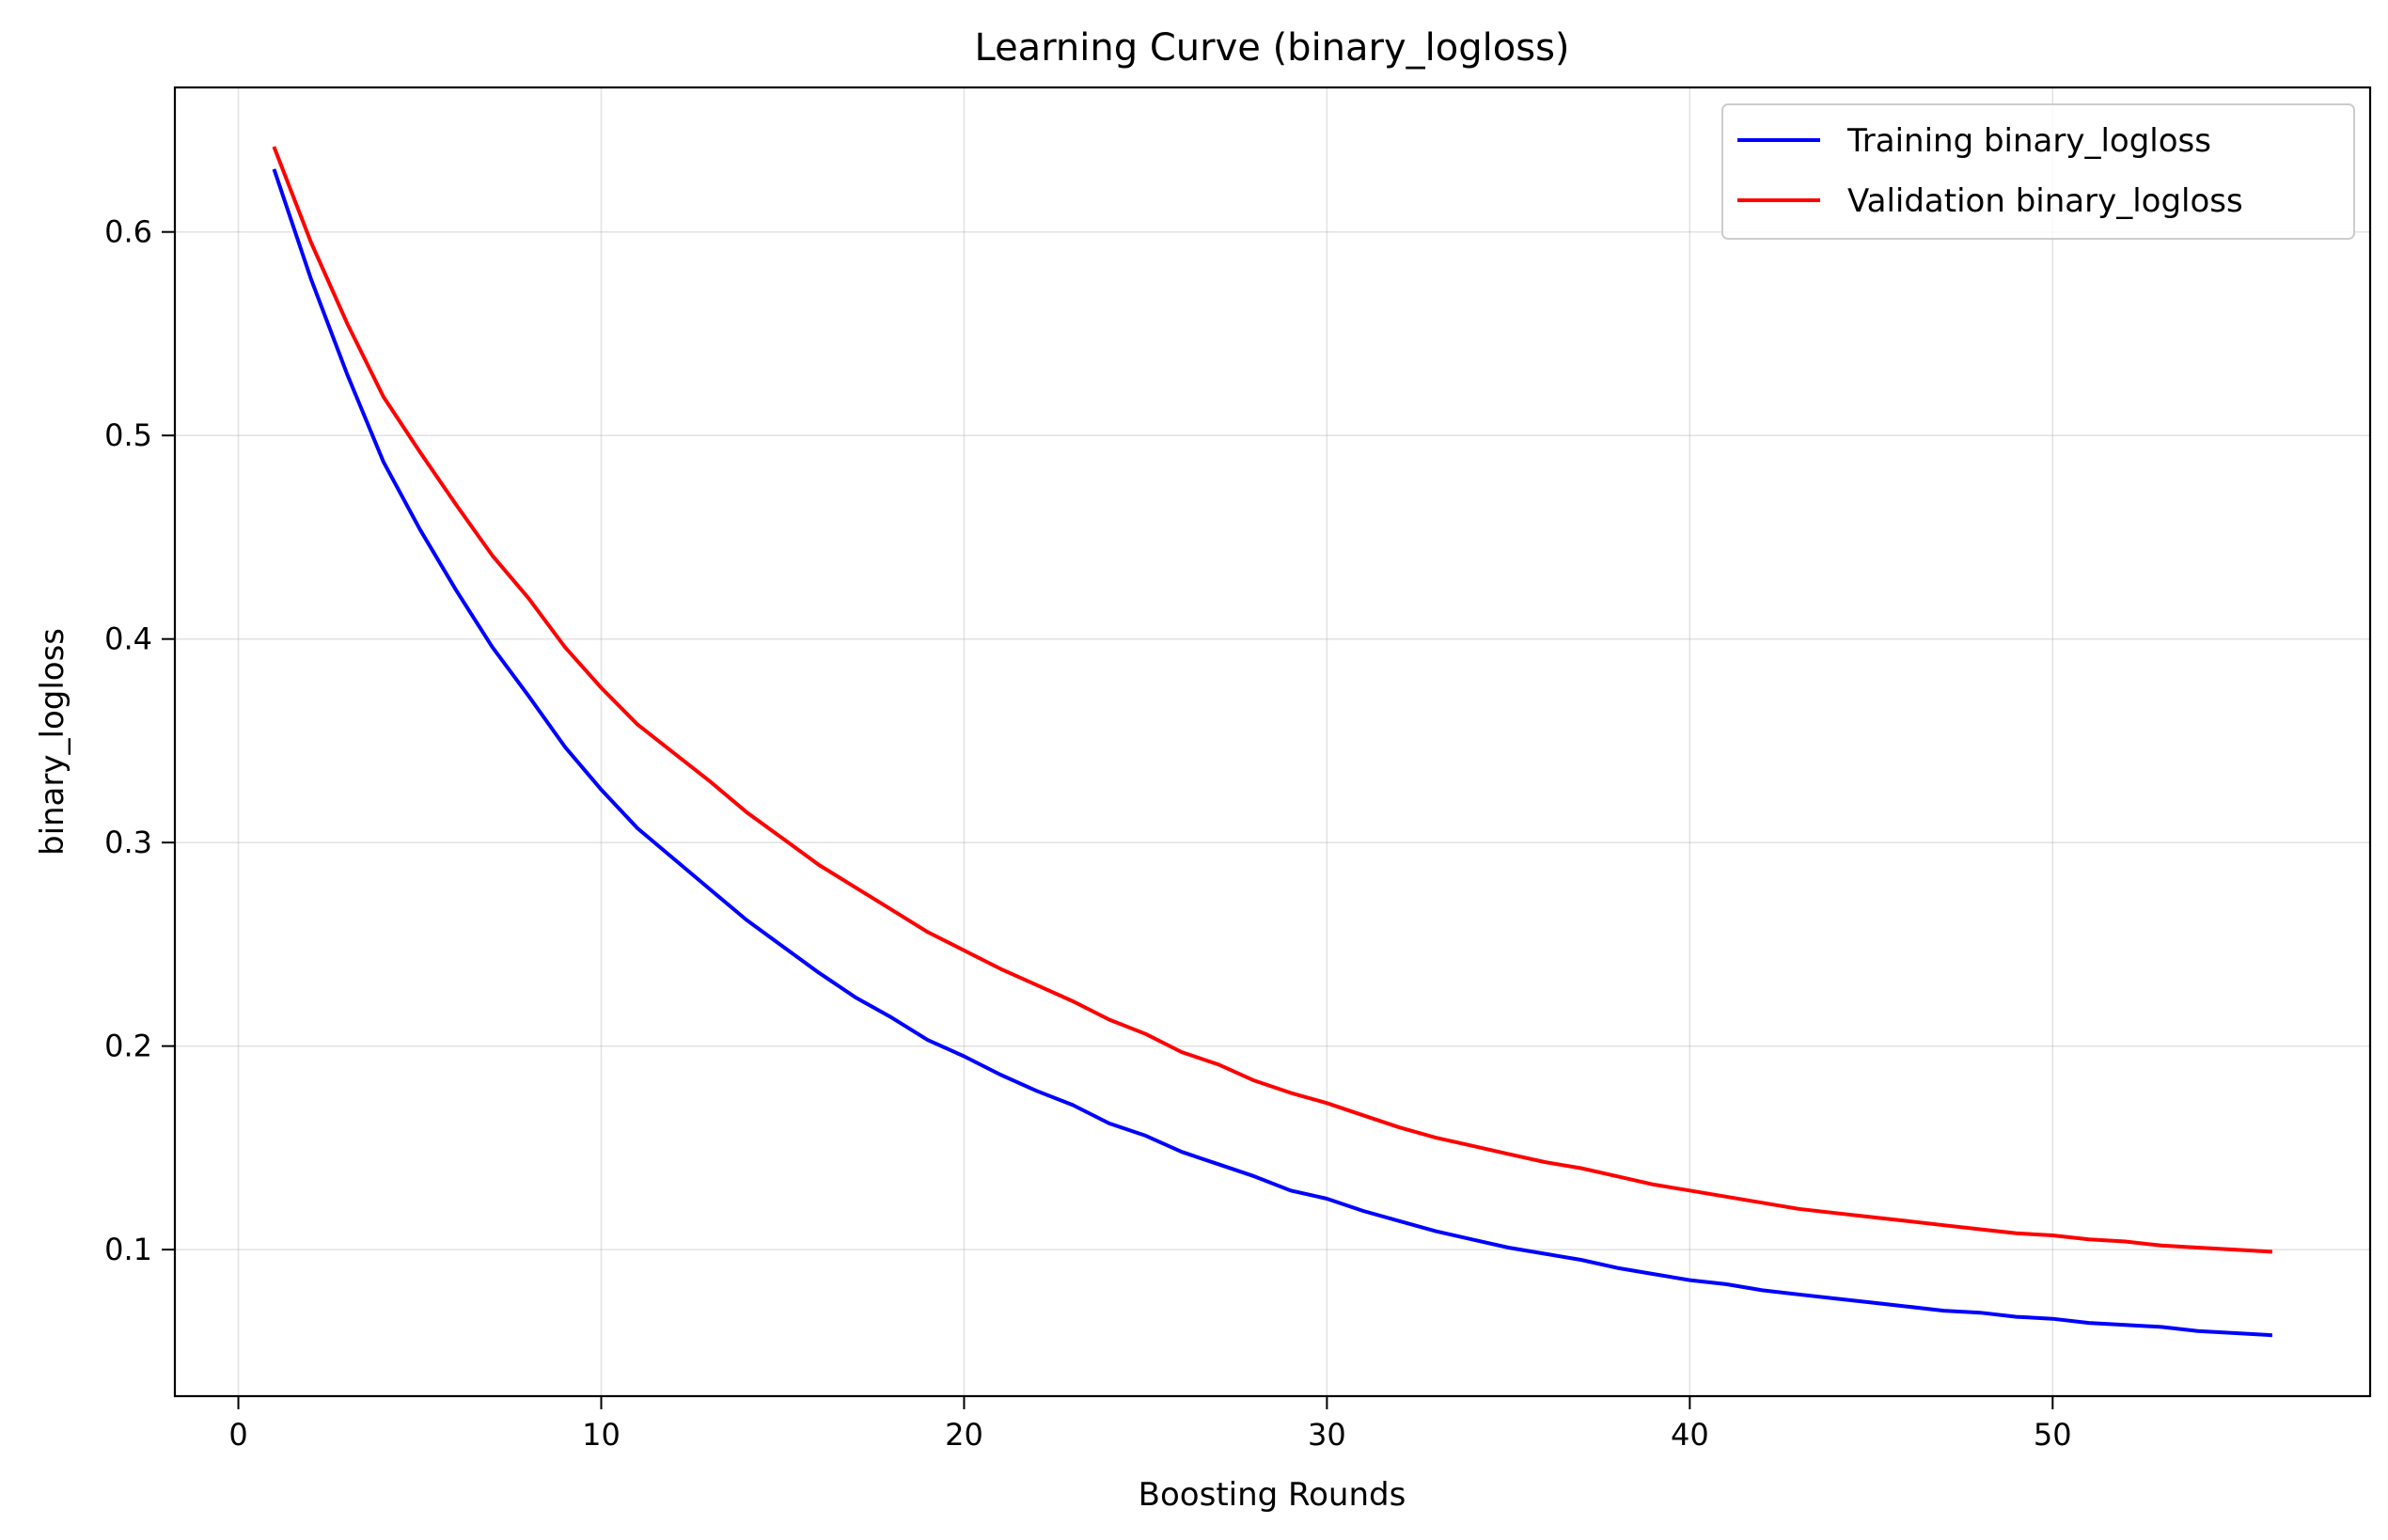 The width and height of the screenshot is (2388, 1540). I want to click on chart-title: Learning Curve (binary_logloss), so click(1271, 48).